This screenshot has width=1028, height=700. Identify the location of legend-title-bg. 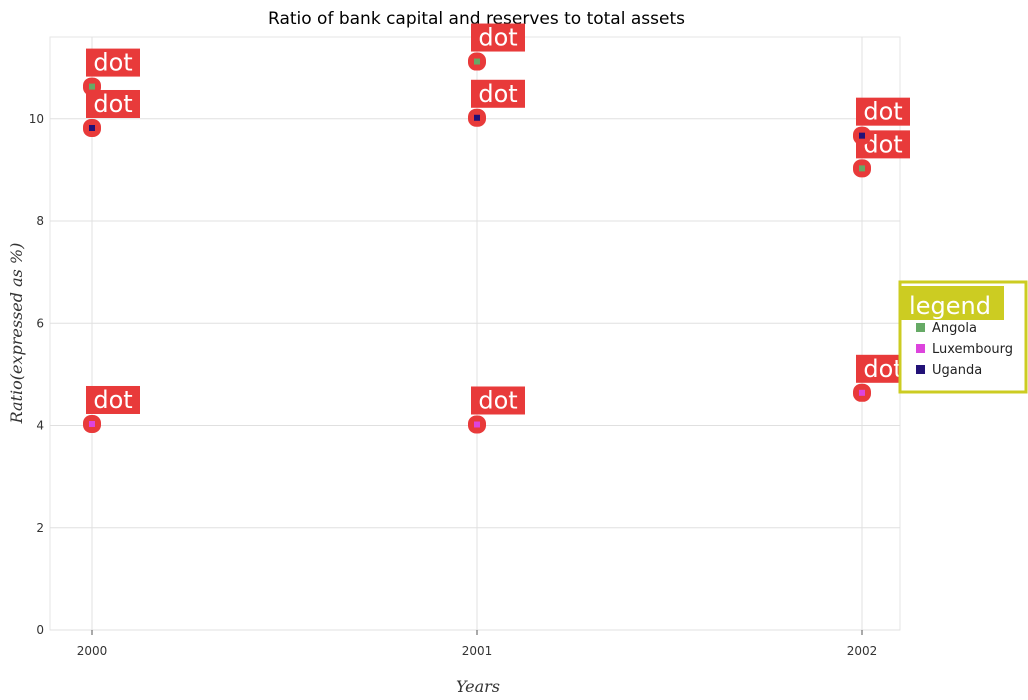
(952, 303).